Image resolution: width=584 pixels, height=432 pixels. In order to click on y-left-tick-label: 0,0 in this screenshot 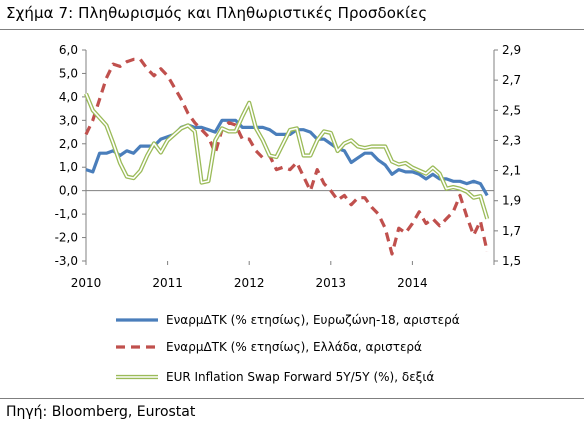, I will do `click(68, 191)`.